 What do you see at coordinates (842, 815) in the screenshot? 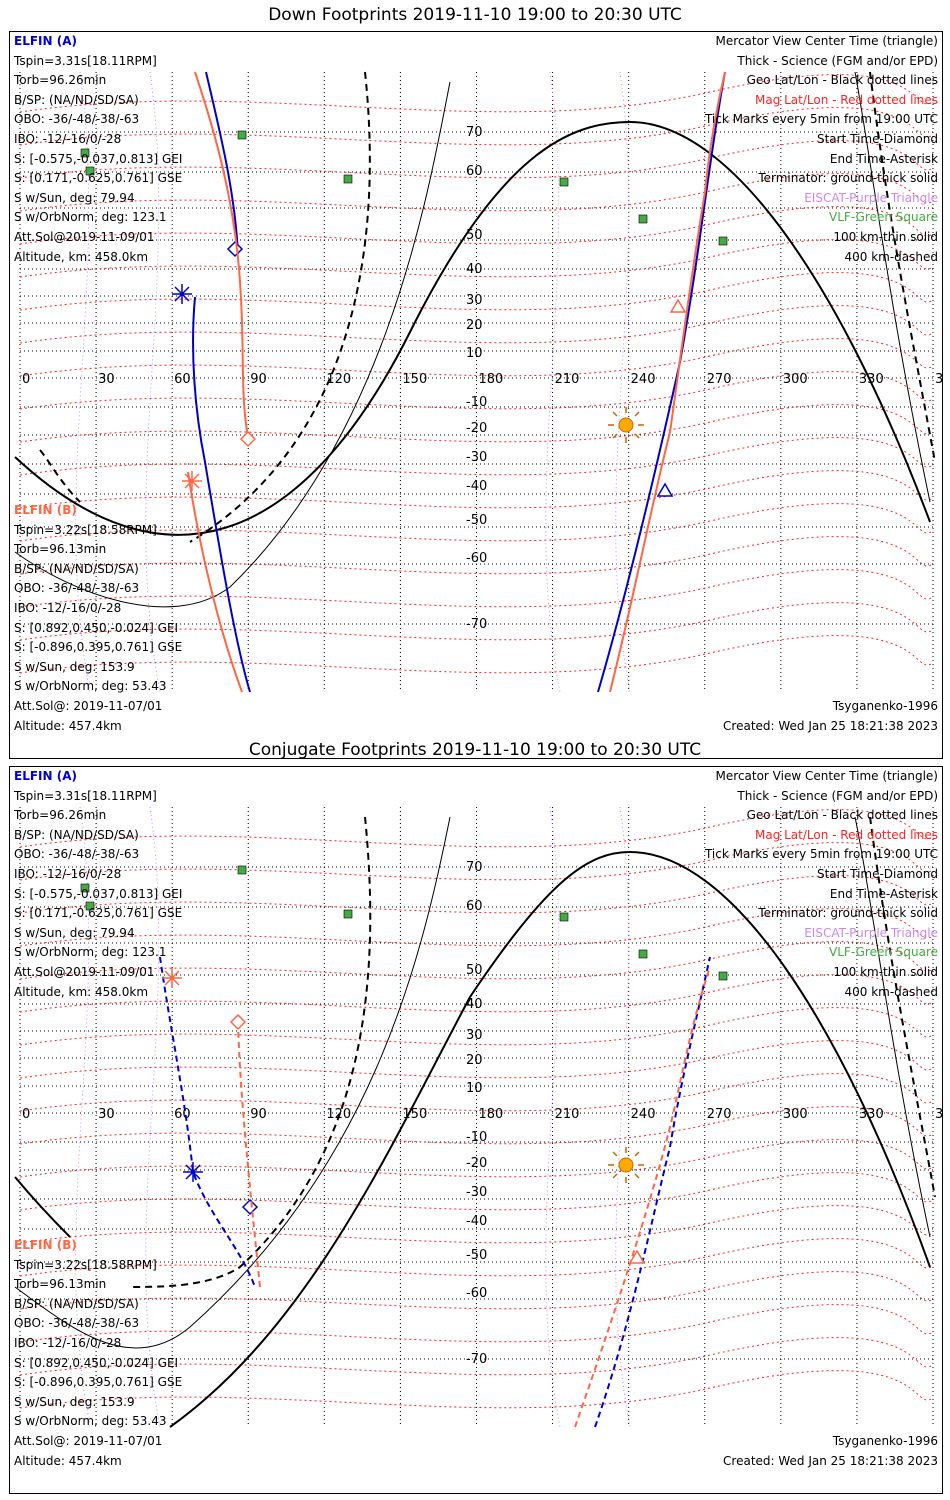
I see `legend-item: Geo Lat/Lon - Black dotted lines` at bounding box center [842, 815].